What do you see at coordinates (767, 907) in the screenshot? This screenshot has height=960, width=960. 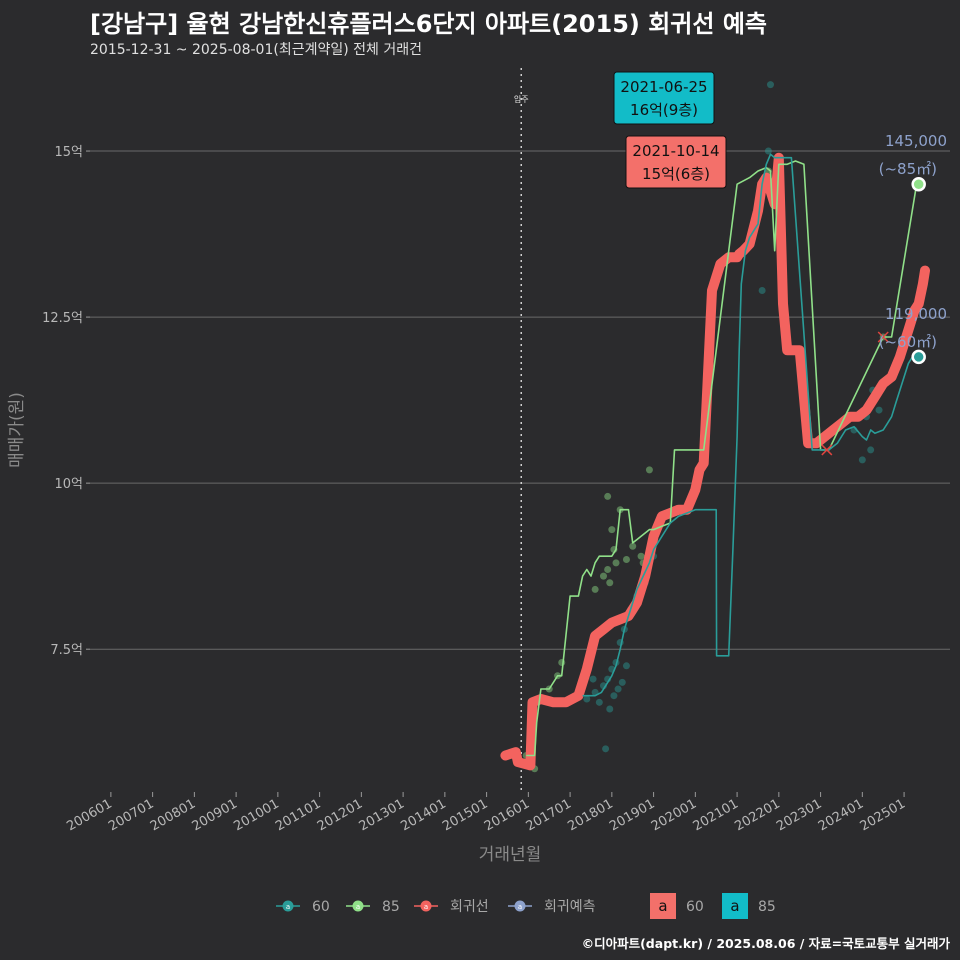 I see `legend-box-label-box85: 85` at bounding box center [767, 907].